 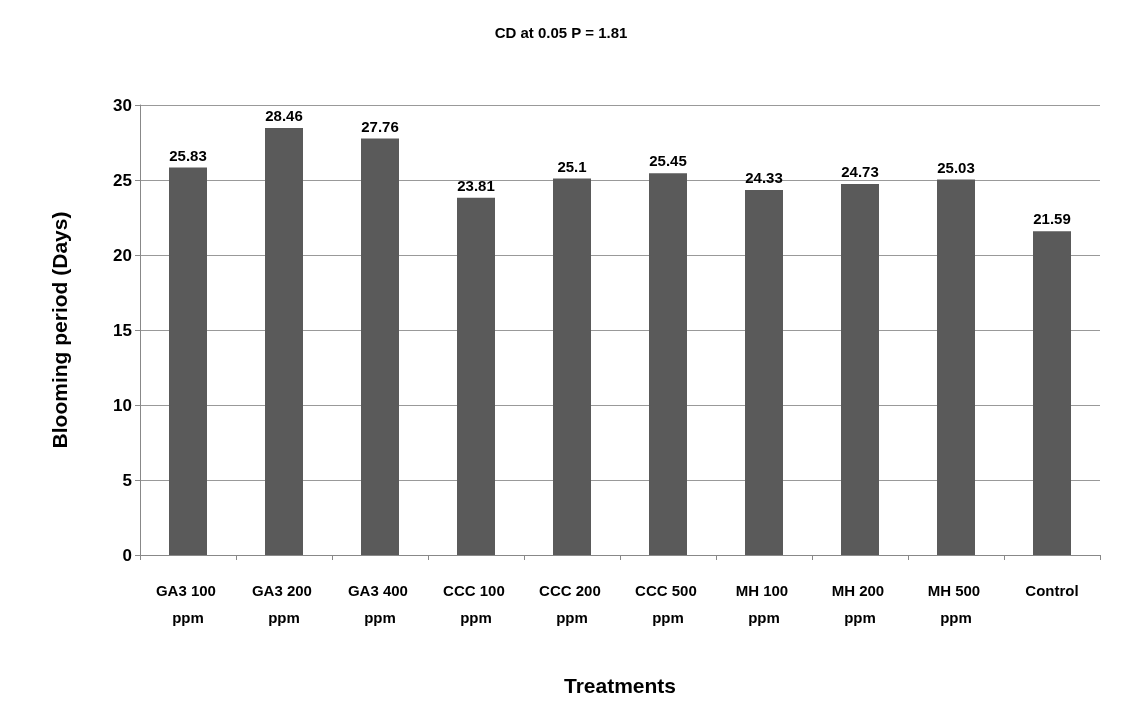 I want to click on x-tick-label: GA3 100 ppm, so click(x=188, y=604).